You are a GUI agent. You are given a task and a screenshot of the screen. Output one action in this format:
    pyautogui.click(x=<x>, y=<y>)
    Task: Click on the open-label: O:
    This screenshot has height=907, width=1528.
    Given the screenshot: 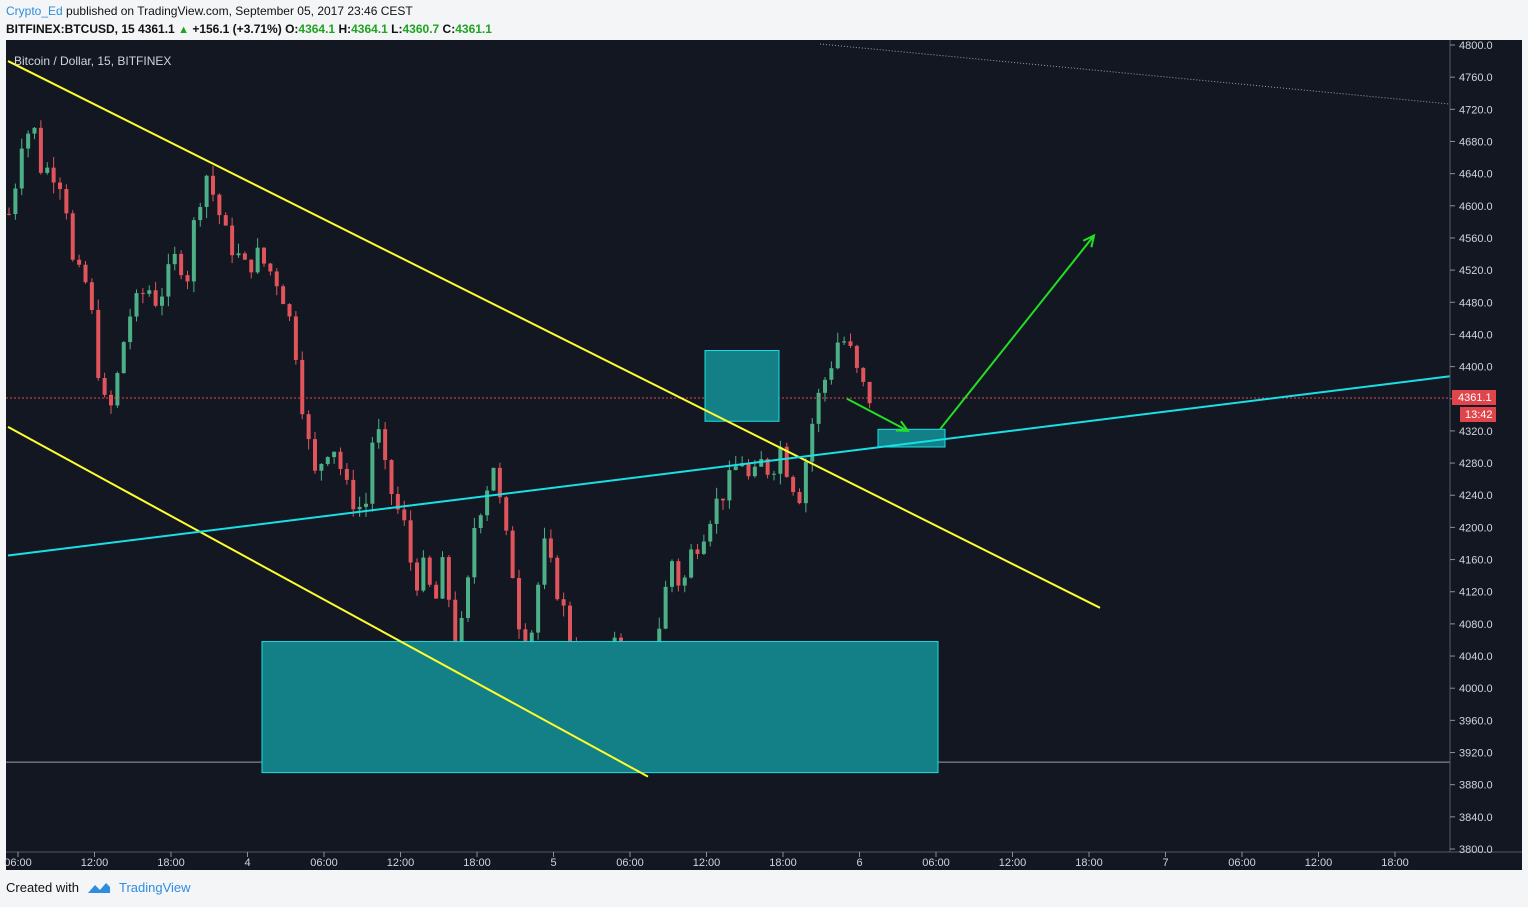 What is the action you would take?
    pyautogui.click(x=292, y=29)
    